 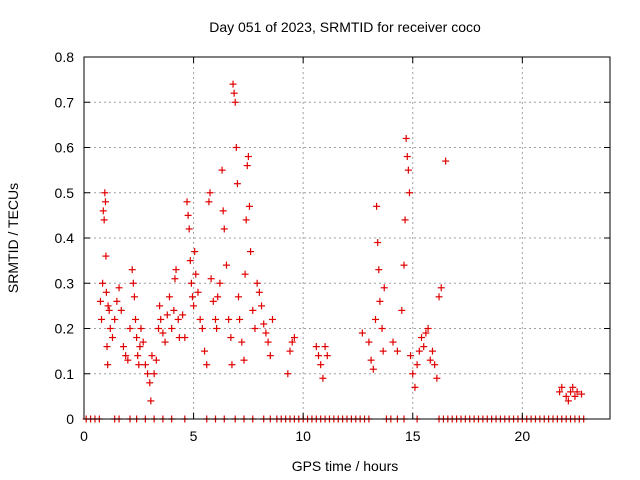 I want to click on y-tick-label: 0.7, so click(x=65, y=102).